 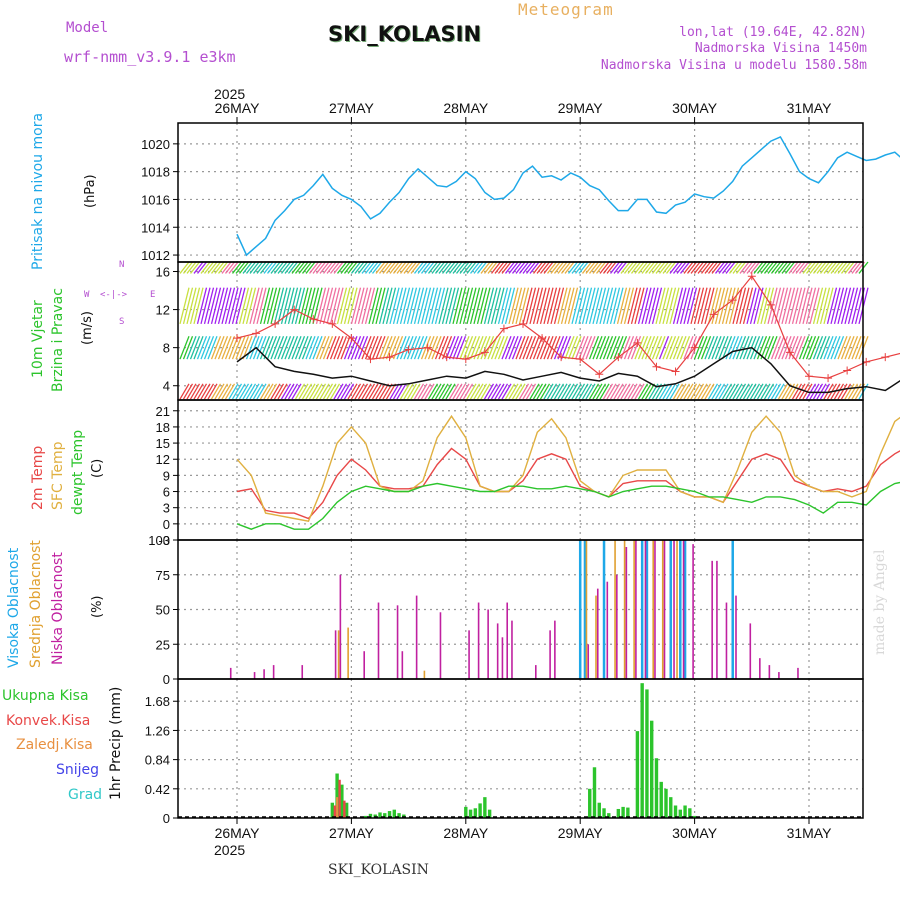 What do you see at coordinates (581, 833) in the screenshot?
I see `bottom-day-label: 29MAY` at bounding box center [581, 833].